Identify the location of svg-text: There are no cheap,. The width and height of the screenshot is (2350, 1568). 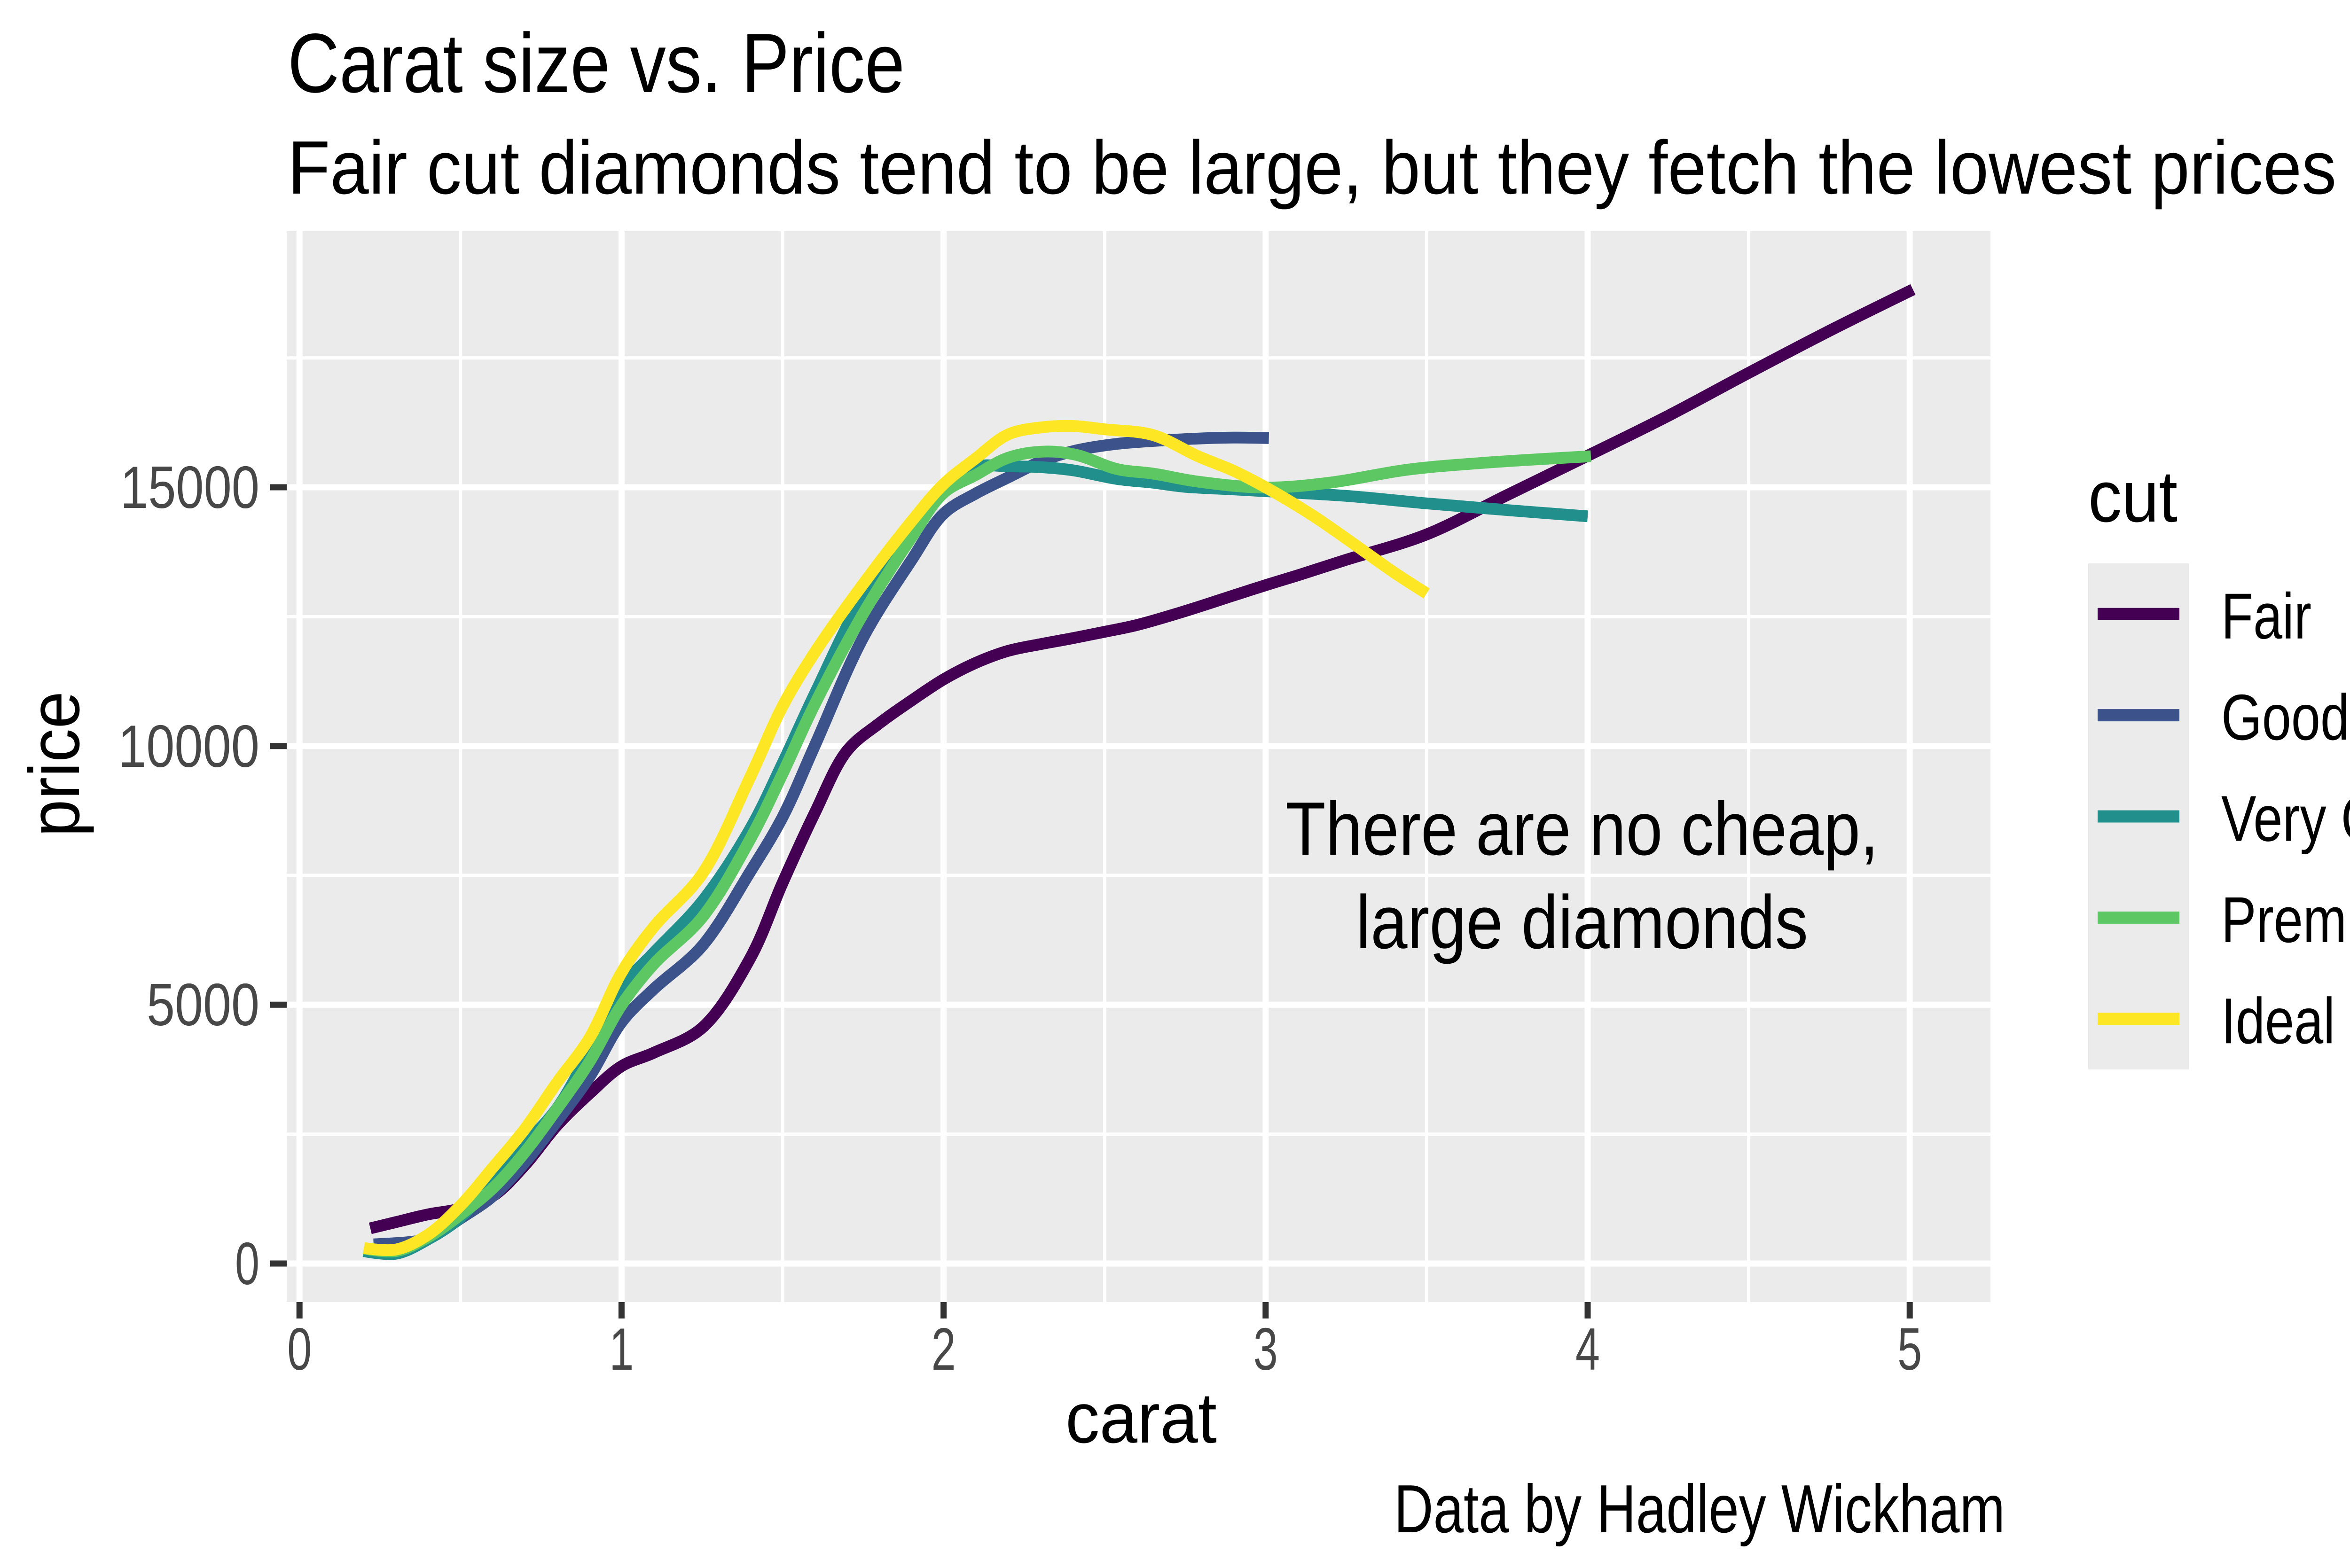
(1582, 829).